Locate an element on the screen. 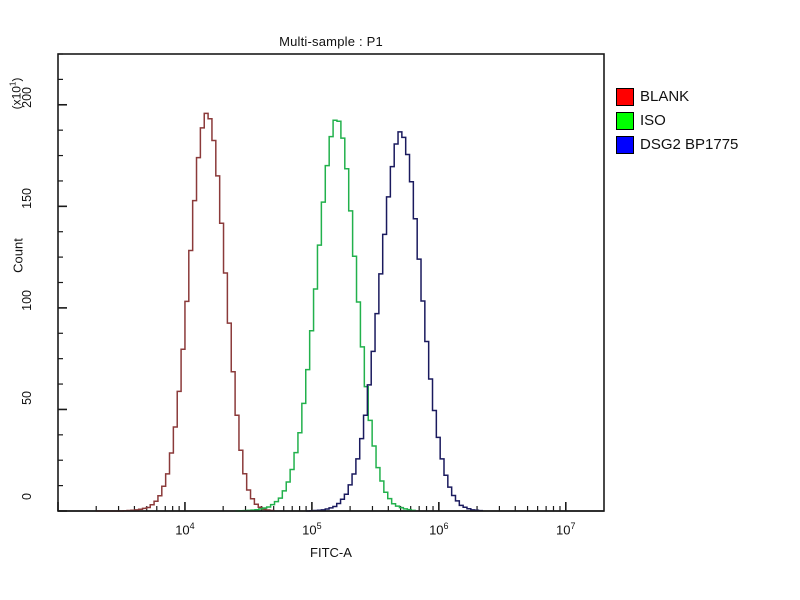 This screenshot has height=600, width=800. x-axis-tick-label: 106 is located at coordinates (439, 529).